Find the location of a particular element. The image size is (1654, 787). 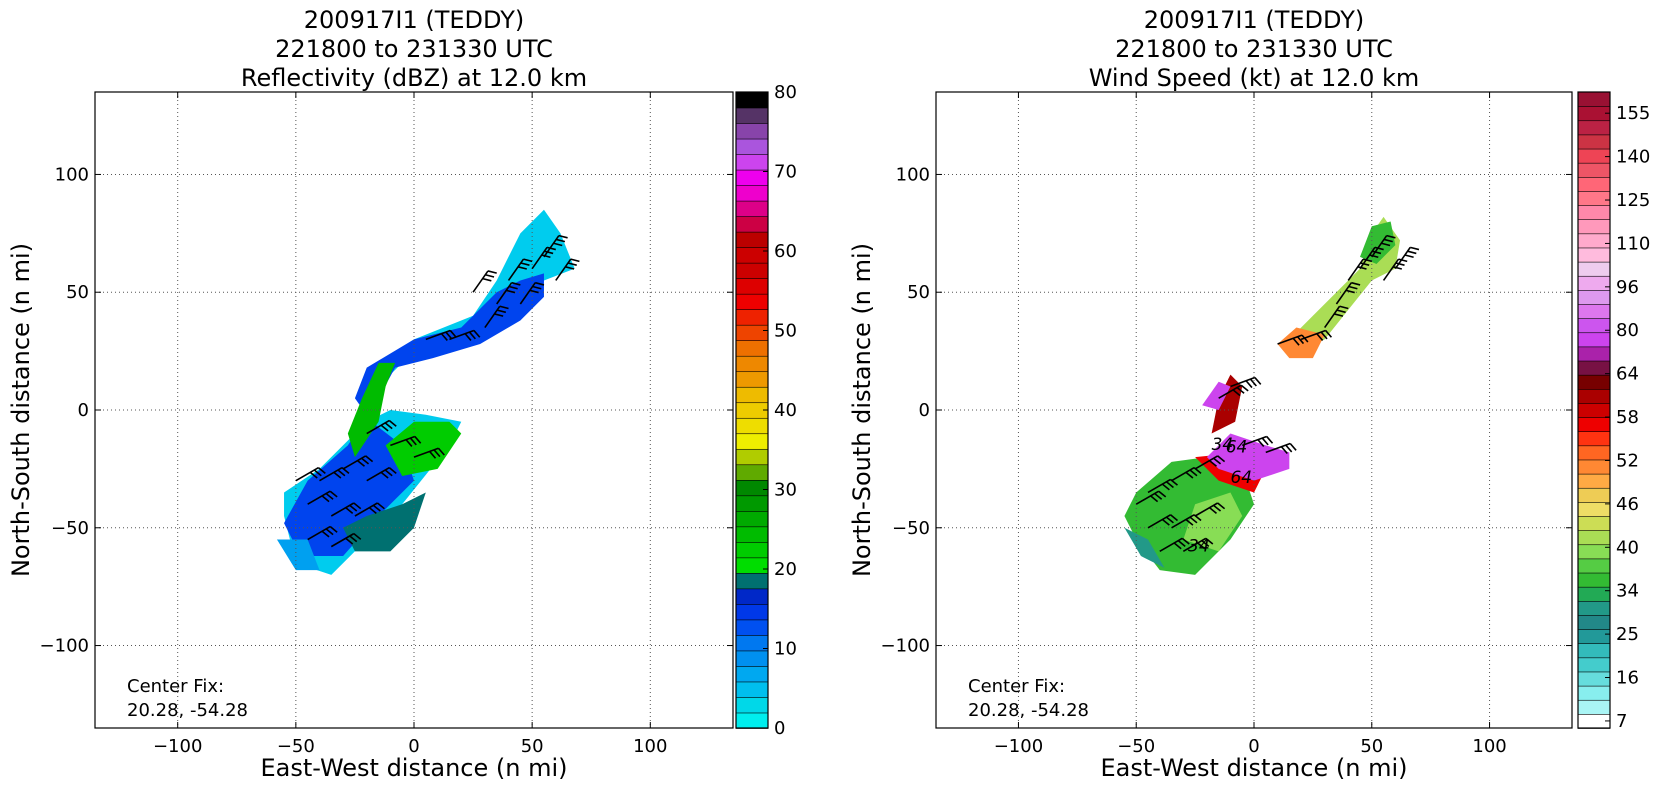

y-tick-label: −50 is located at coordinates (911, 528).